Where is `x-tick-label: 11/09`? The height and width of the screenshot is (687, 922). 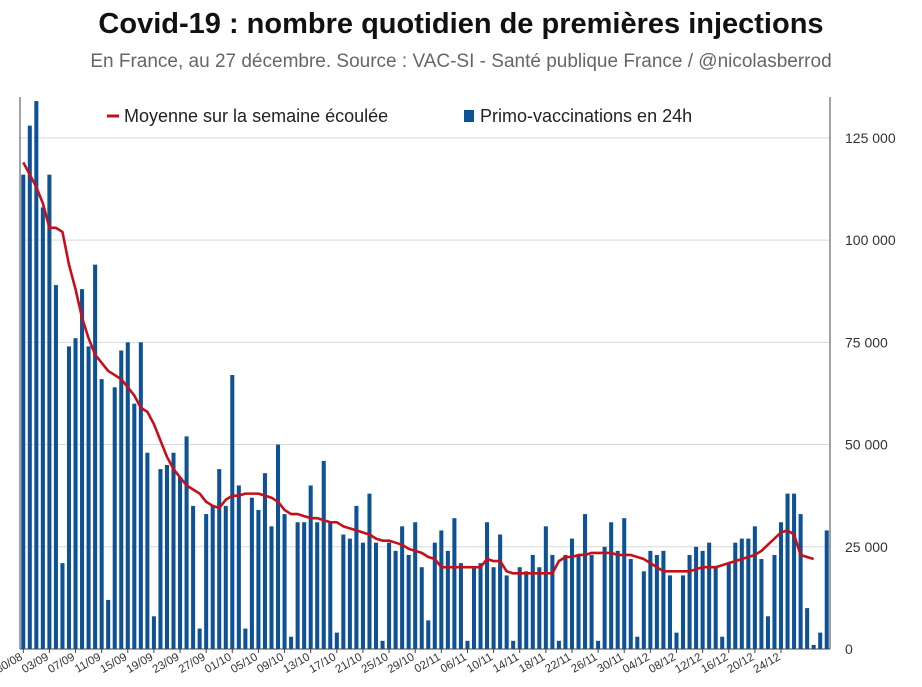
x-tick-label: 11/09 is located at coordinates (88, 663).